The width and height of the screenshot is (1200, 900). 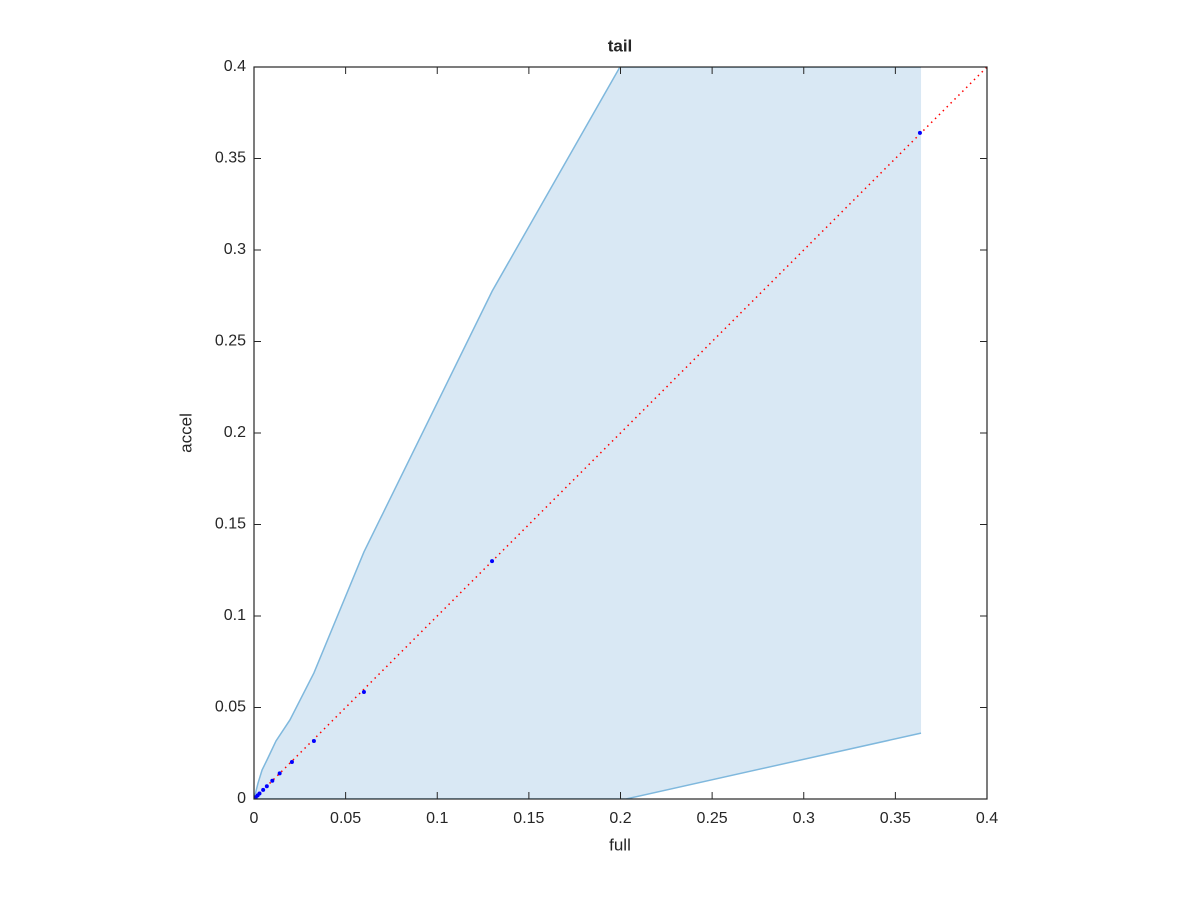 What do you see at coordinates (895, 818) in the screenshot?
I see `x-tick-label: 0.35` at bounding box center [895, 818].